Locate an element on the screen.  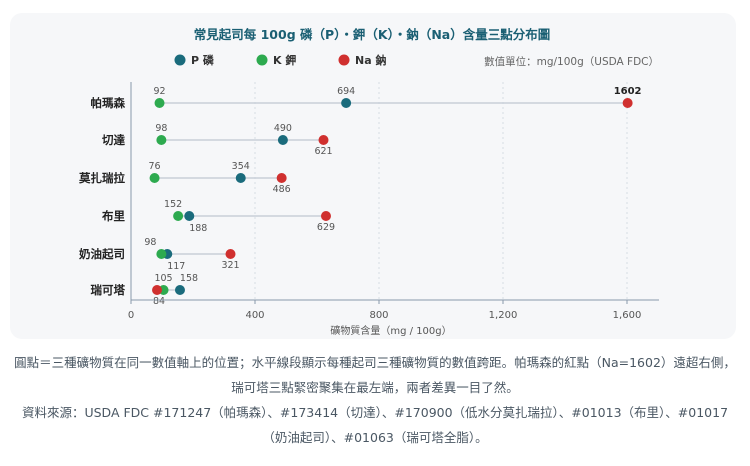
legend-label-na: Na 鈉 is located at coordinates (370, 60).